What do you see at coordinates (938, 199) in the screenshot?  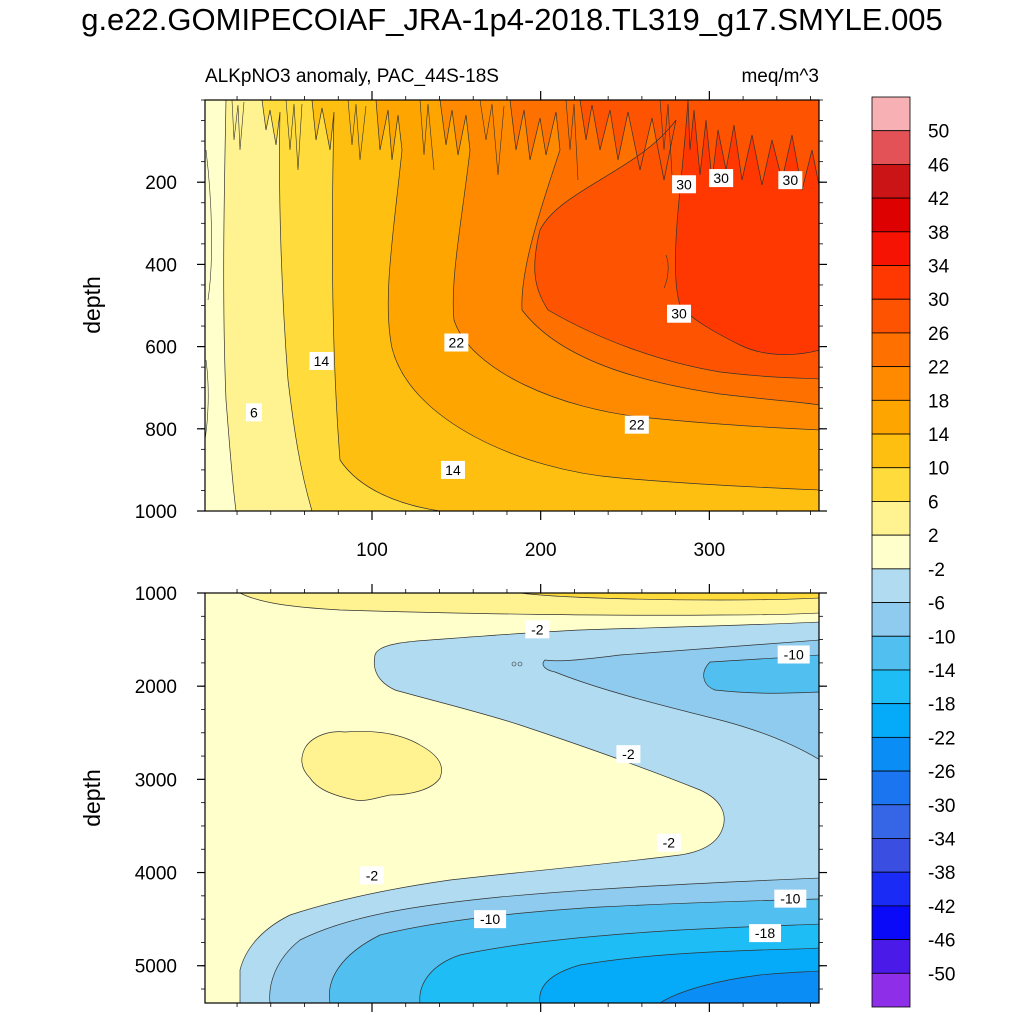 I see `colorbar-label: 42` at bounding box center [938, 199].